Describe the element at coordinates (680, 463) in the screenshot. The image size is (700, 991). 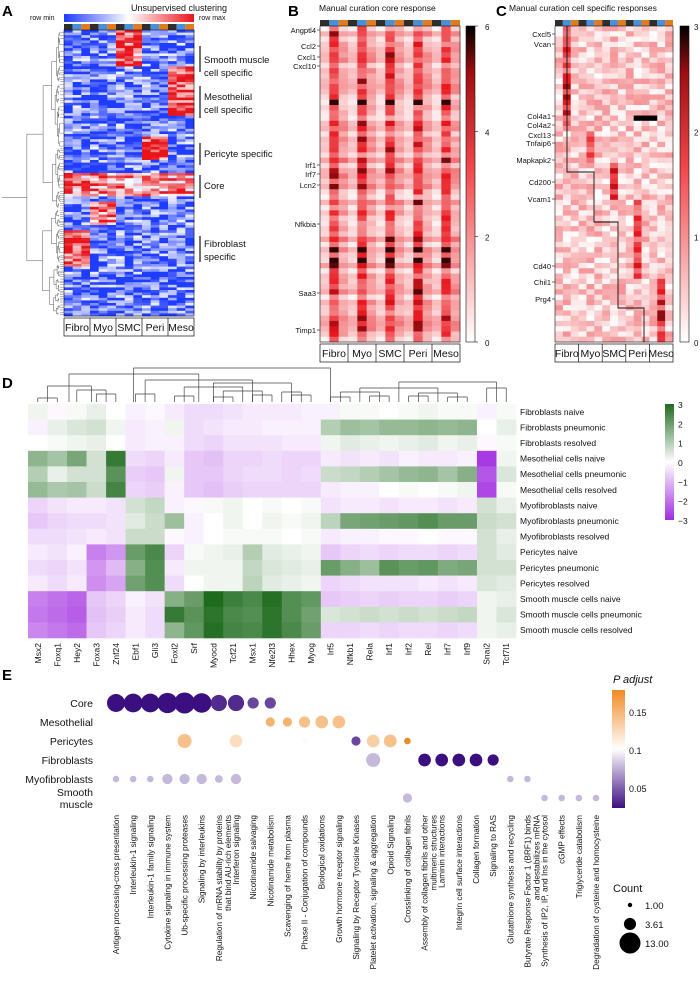
I see `colorbar-tick-d: 0` at that location.